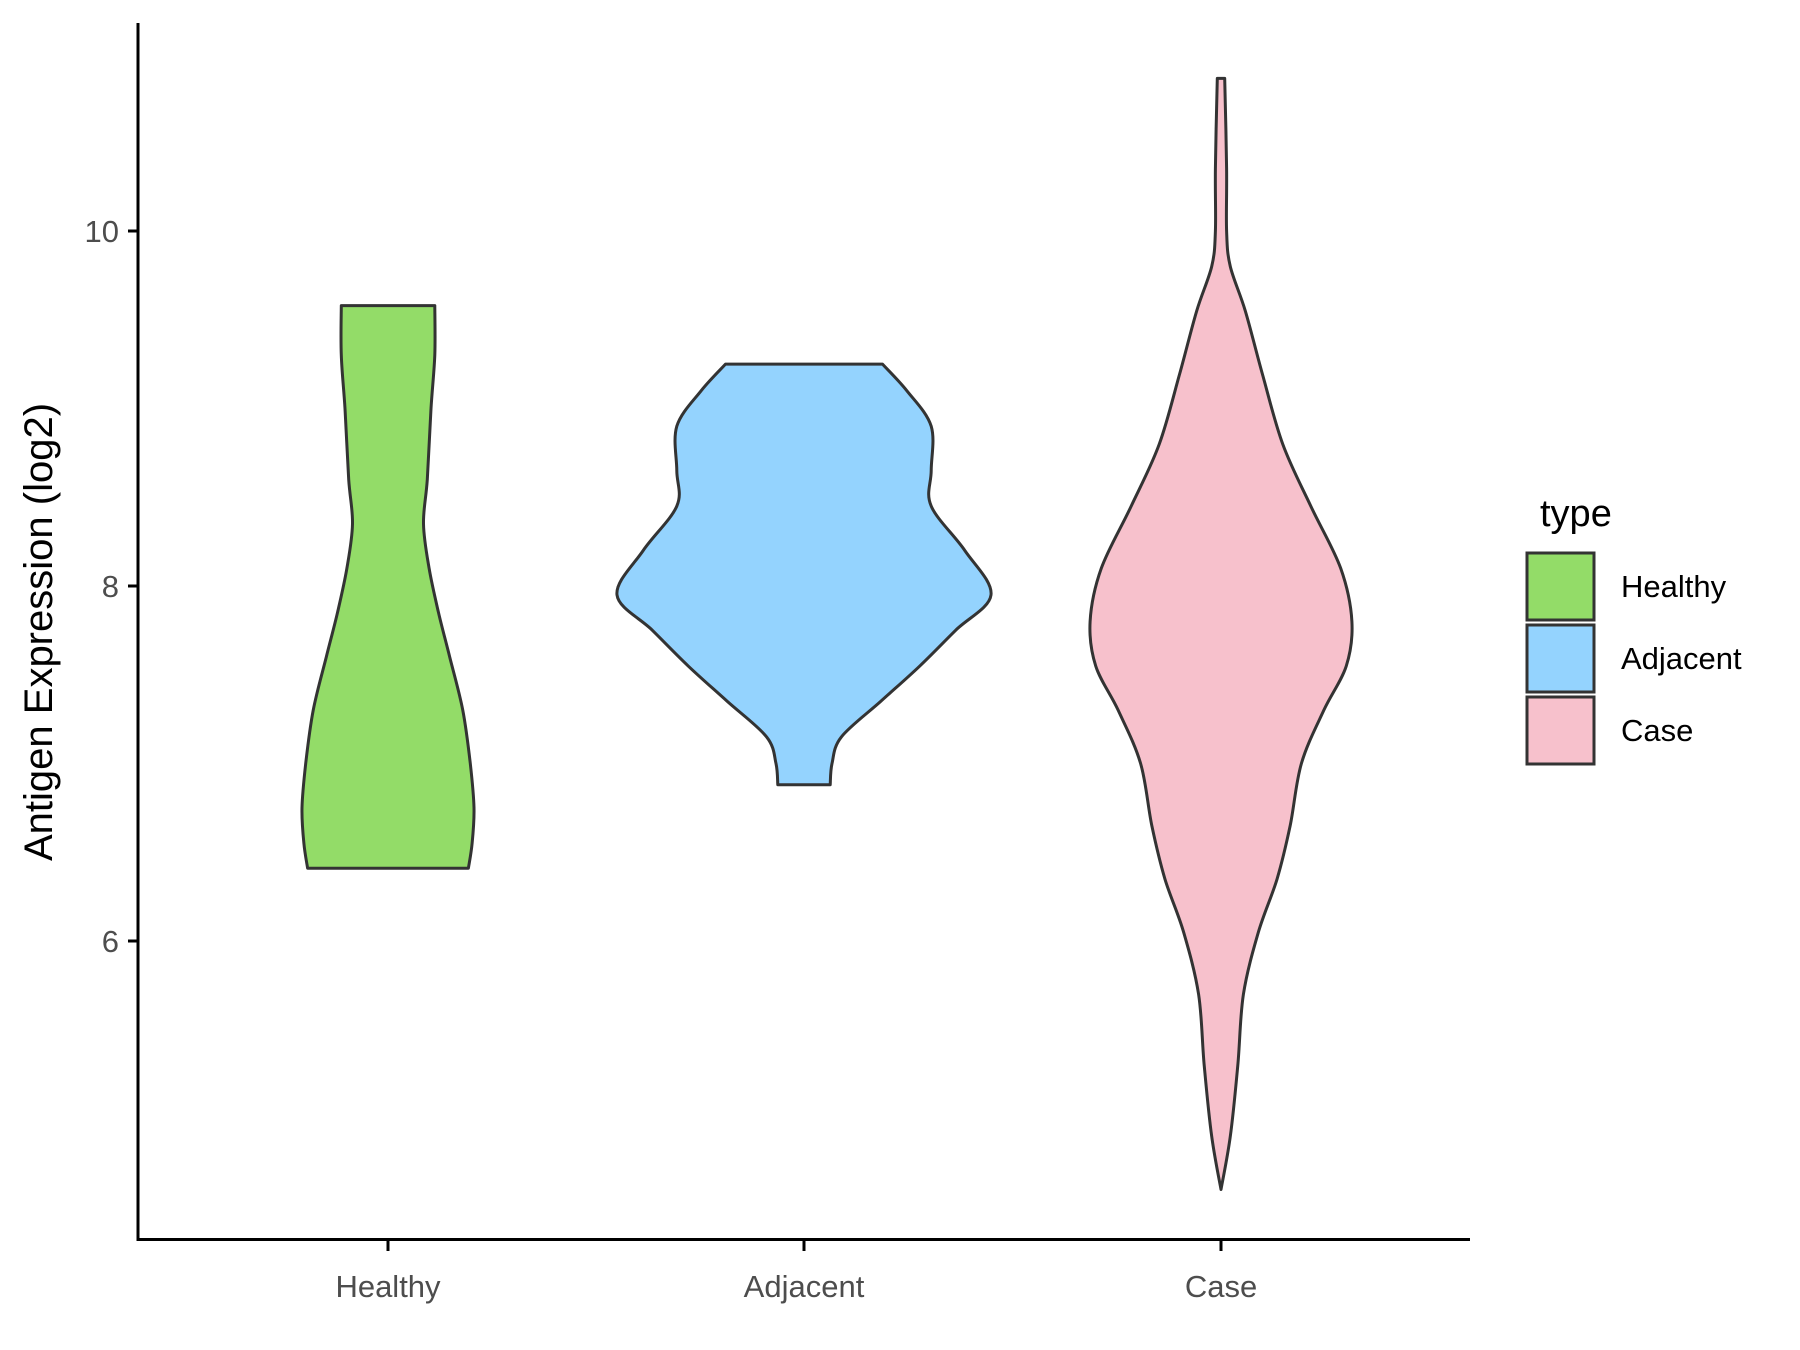  I want to click on y-ticks: 6 8 10, so click(111, 586).